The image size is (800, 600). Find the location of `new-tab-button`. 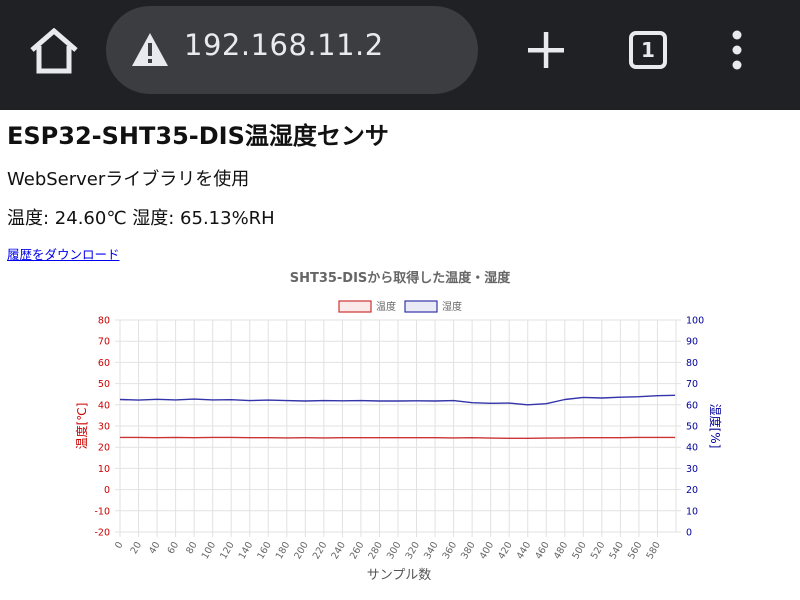

new-tab-button is located at coordinates (546, 50).